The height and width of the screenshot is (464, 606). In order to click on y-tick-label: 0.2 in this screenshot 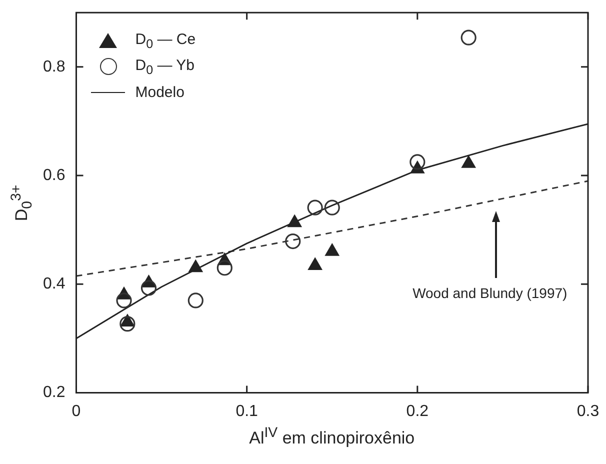, I will do `click(54, 393)`.